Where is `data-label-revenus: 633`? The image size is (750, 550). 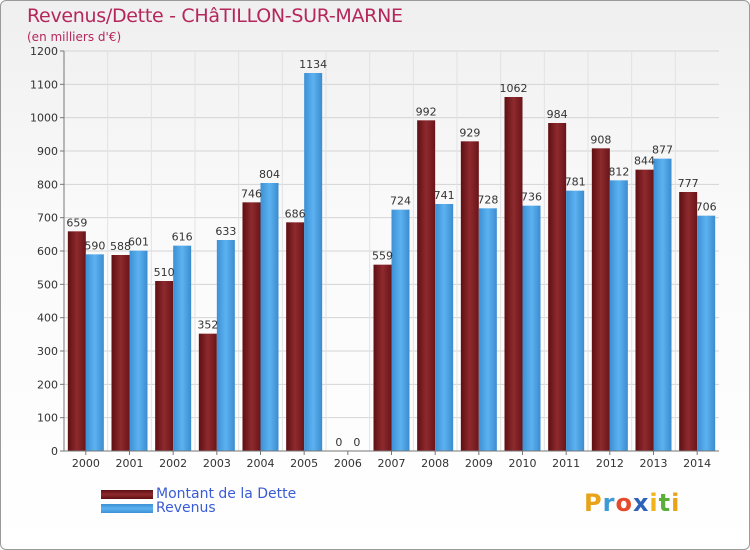
data-label-revenus: 633 is located at coordinates (225, 231).